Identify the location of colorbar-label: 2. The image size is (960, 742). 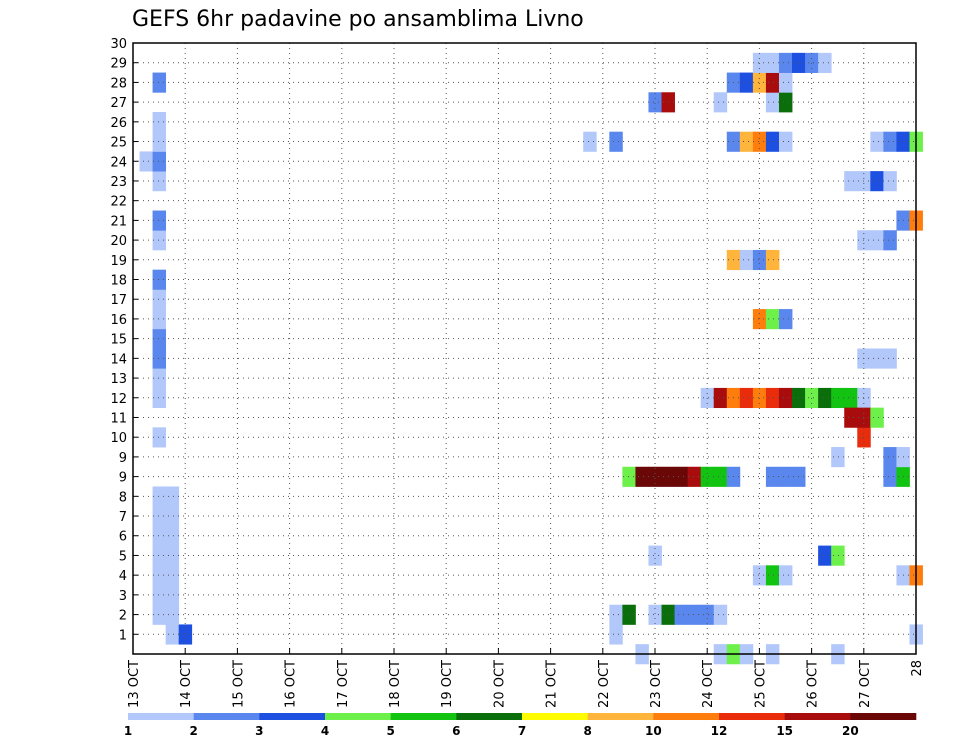
(193, 731).